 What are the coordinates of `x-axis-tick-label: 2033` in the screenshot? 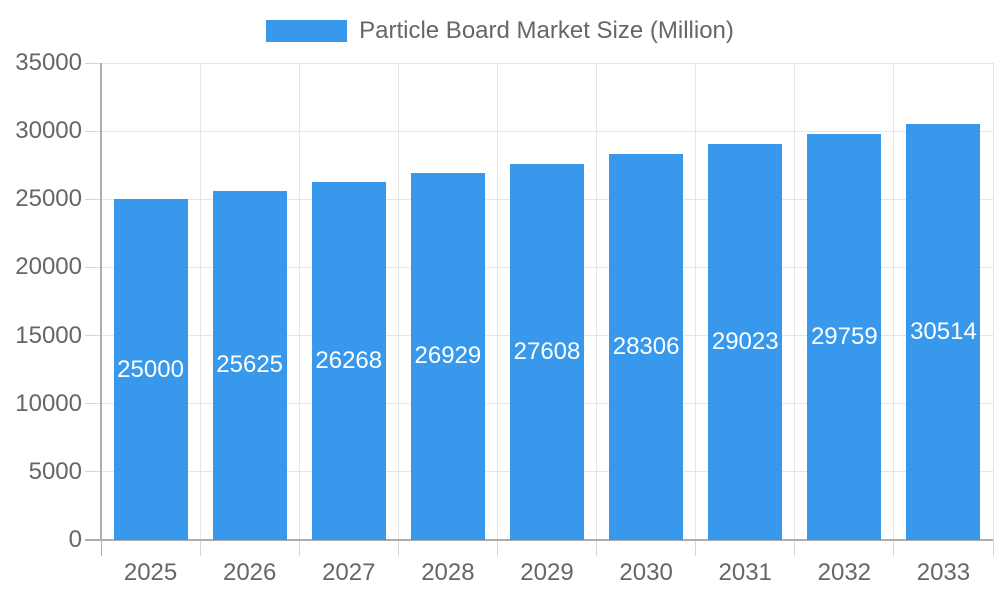 It's located at (943, 572).